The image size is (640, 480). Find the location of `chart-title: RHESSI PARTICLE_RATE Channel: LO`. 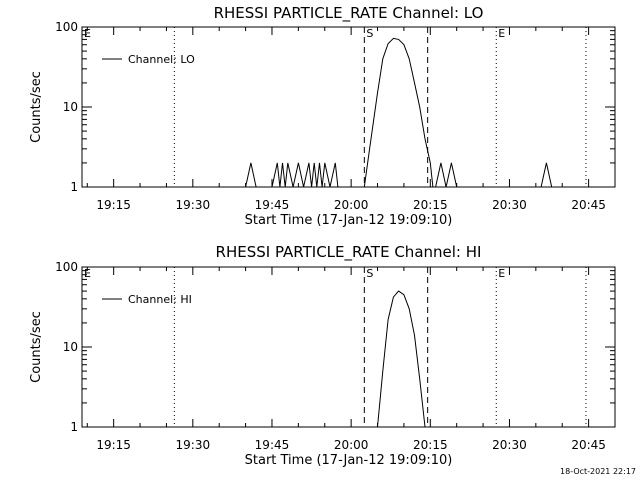

chart-title: RHESSI PARTICLE_RATE Channel: LO is located at coordinates (349, 13).